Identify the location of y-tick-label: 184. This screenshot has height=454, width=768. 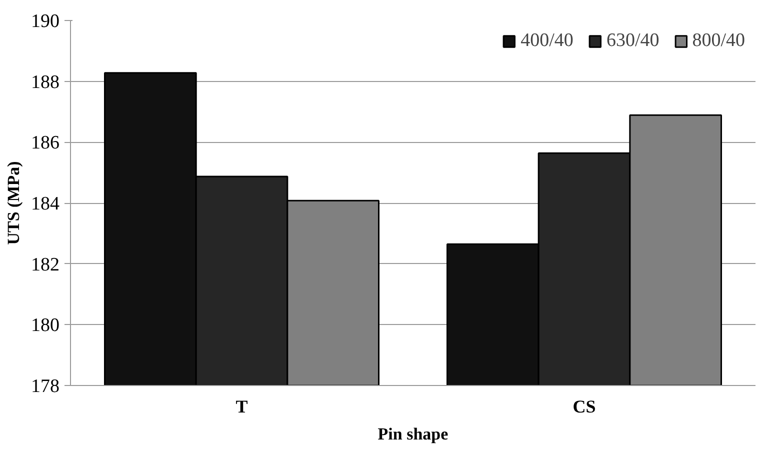
(45, 204).